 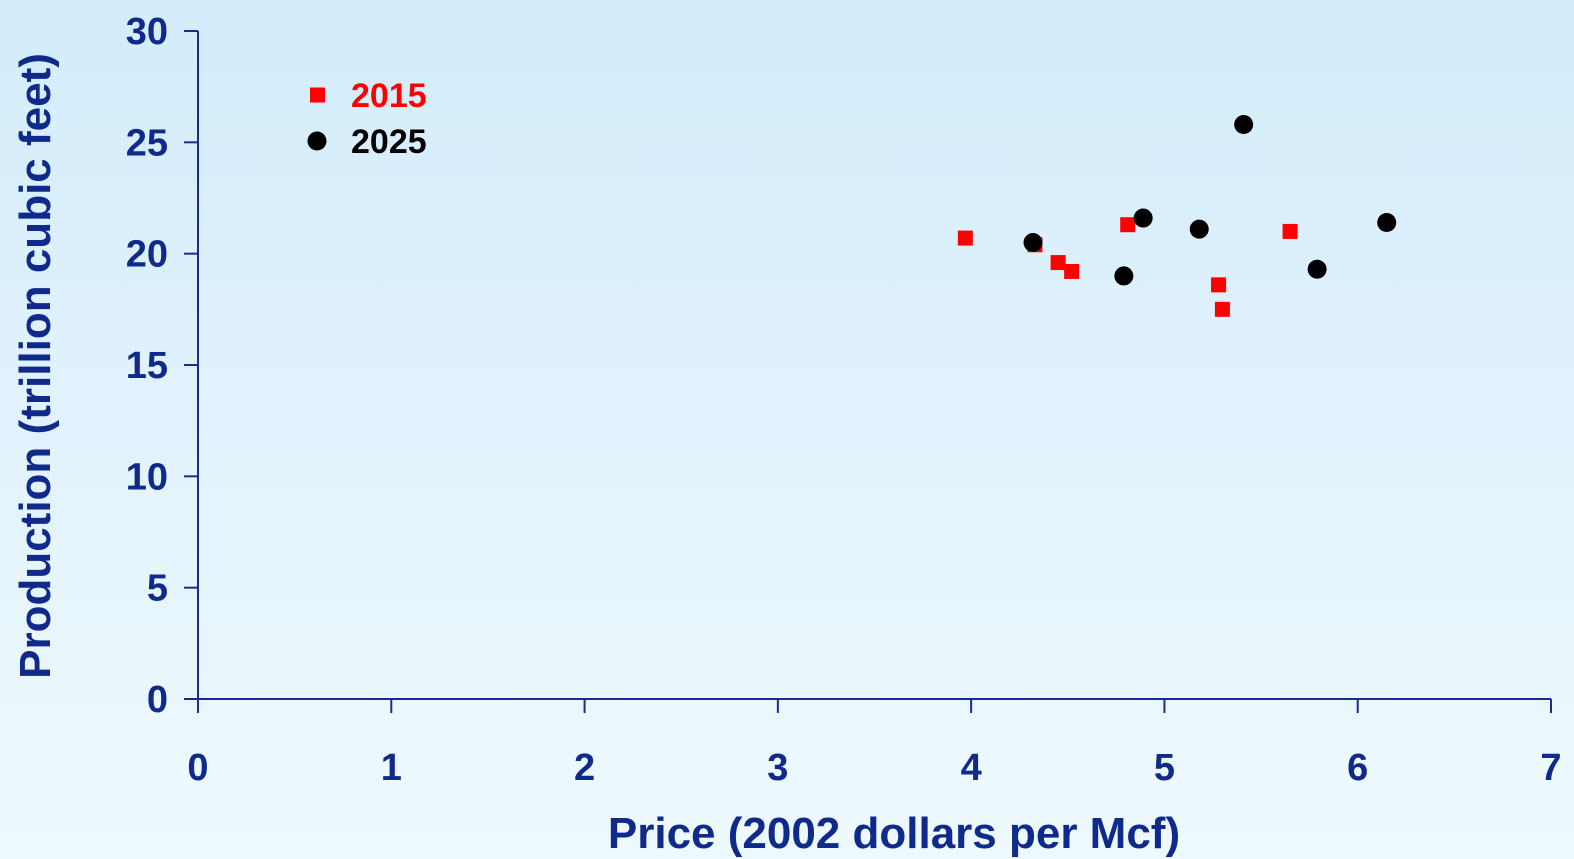 I want to click on data-points, so click(x=1177, y=216).